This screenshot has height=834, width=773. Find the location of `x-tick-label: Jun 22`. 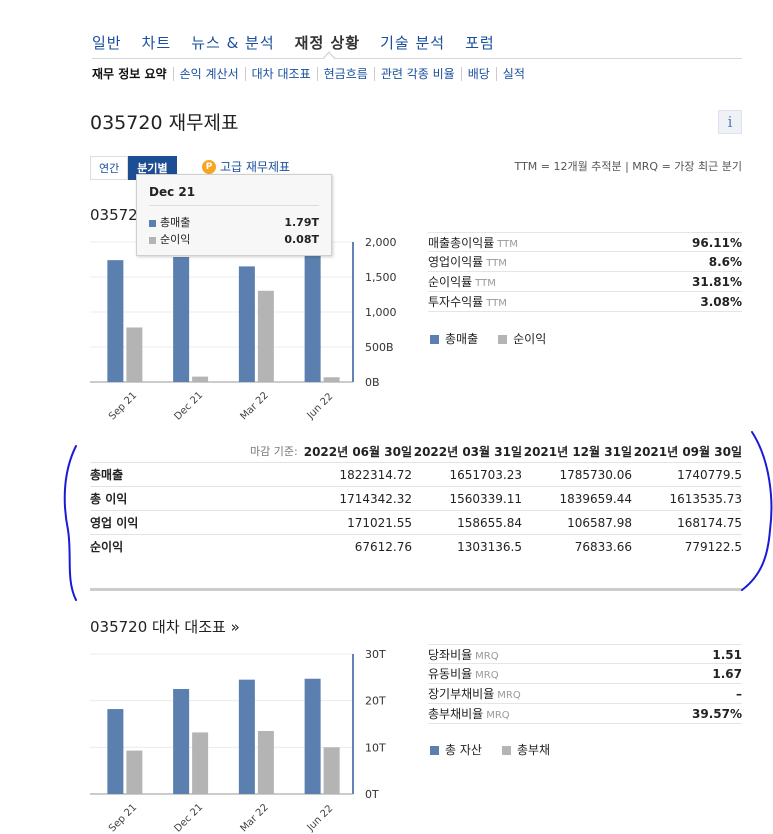

x-tick-label: Jun 22 is located at coordinates (320, 406).